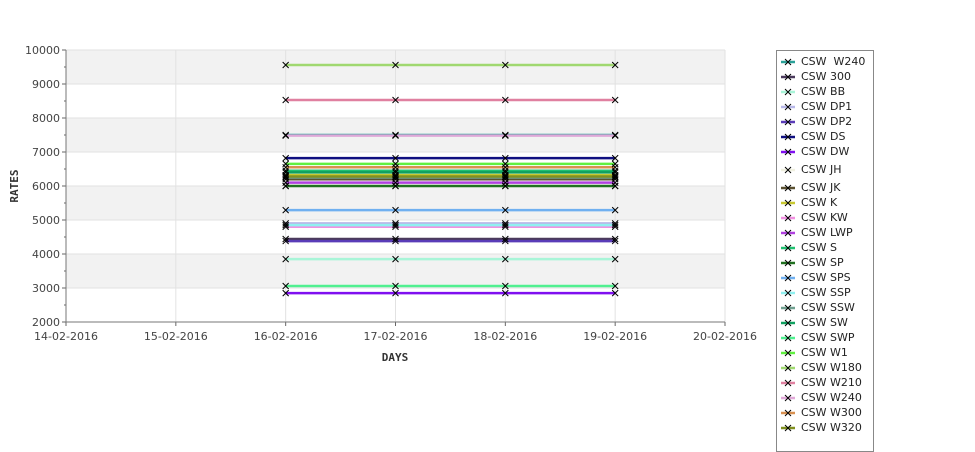  What do you see at coordinates (46, 254) in the screenshot?
I see `y-tick-label: 4000` at bounding box center [46, 254].